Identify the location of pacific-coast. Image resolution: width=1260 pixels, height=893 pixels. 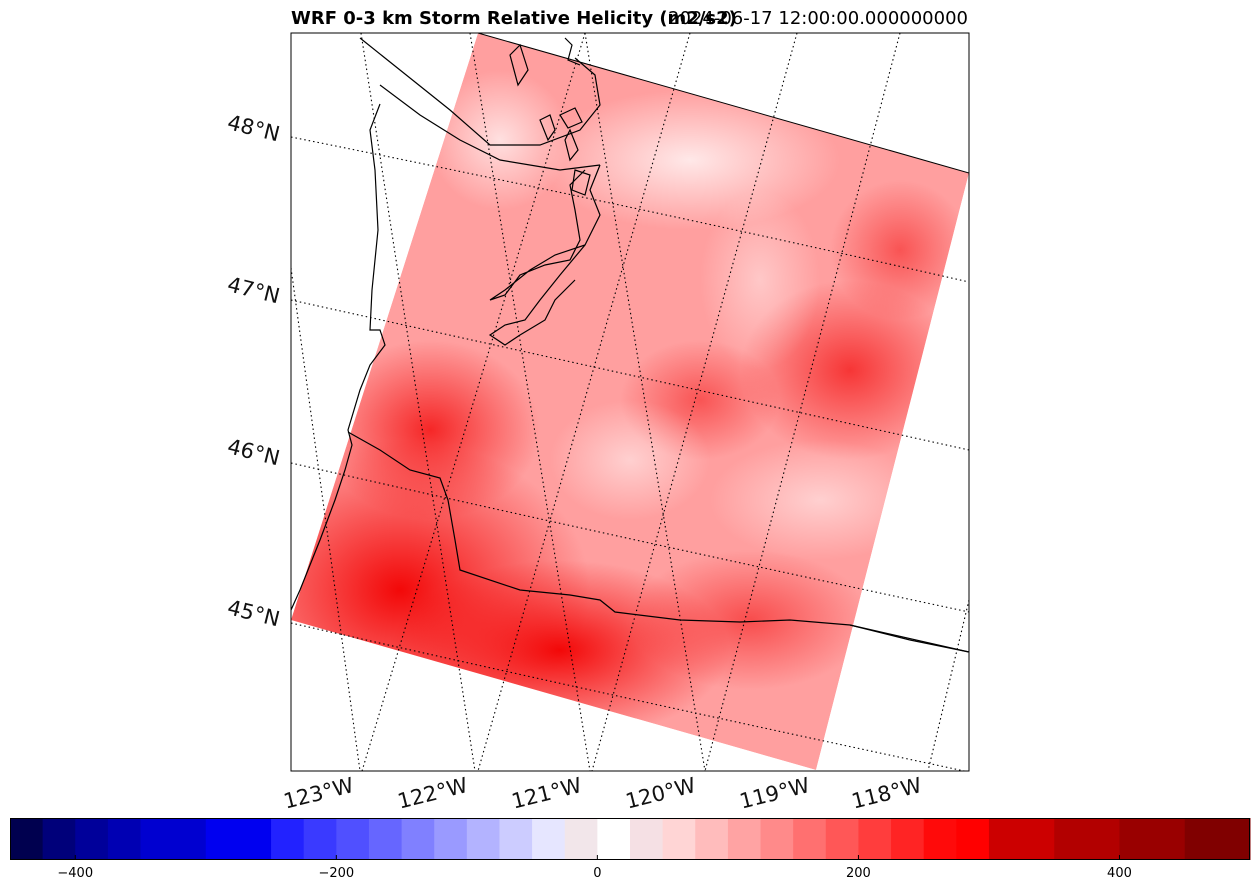
(338, 357).